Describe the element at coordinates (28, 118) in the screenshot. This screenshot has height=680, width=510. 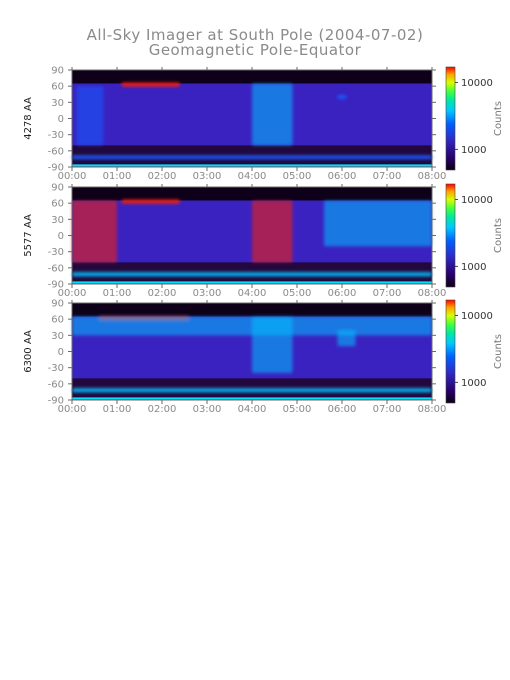
I see `panel-ylabel: 4278 AA` at that location.